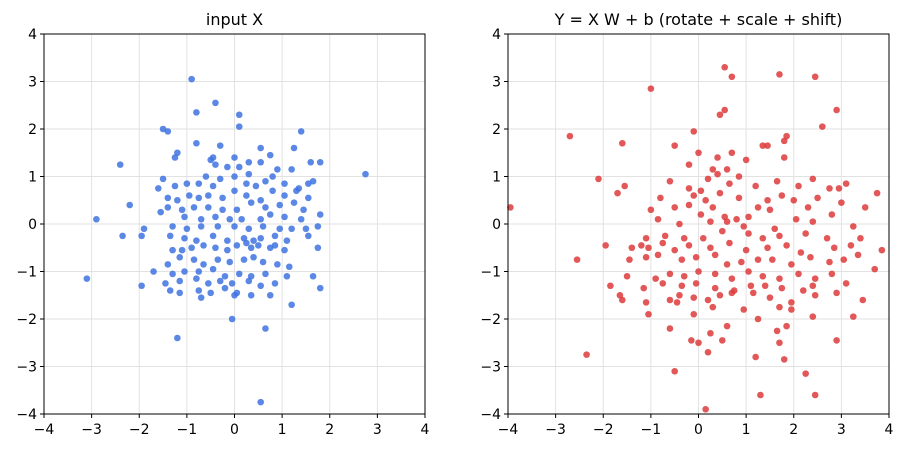 The width and height of the screenshot is (906, 452). What do you see at coordinates (698, 19) in the screenshot?
I see `right-chart-title: Y = X W + b (rotate + scale + shift)` at bounding box center [698, 19].